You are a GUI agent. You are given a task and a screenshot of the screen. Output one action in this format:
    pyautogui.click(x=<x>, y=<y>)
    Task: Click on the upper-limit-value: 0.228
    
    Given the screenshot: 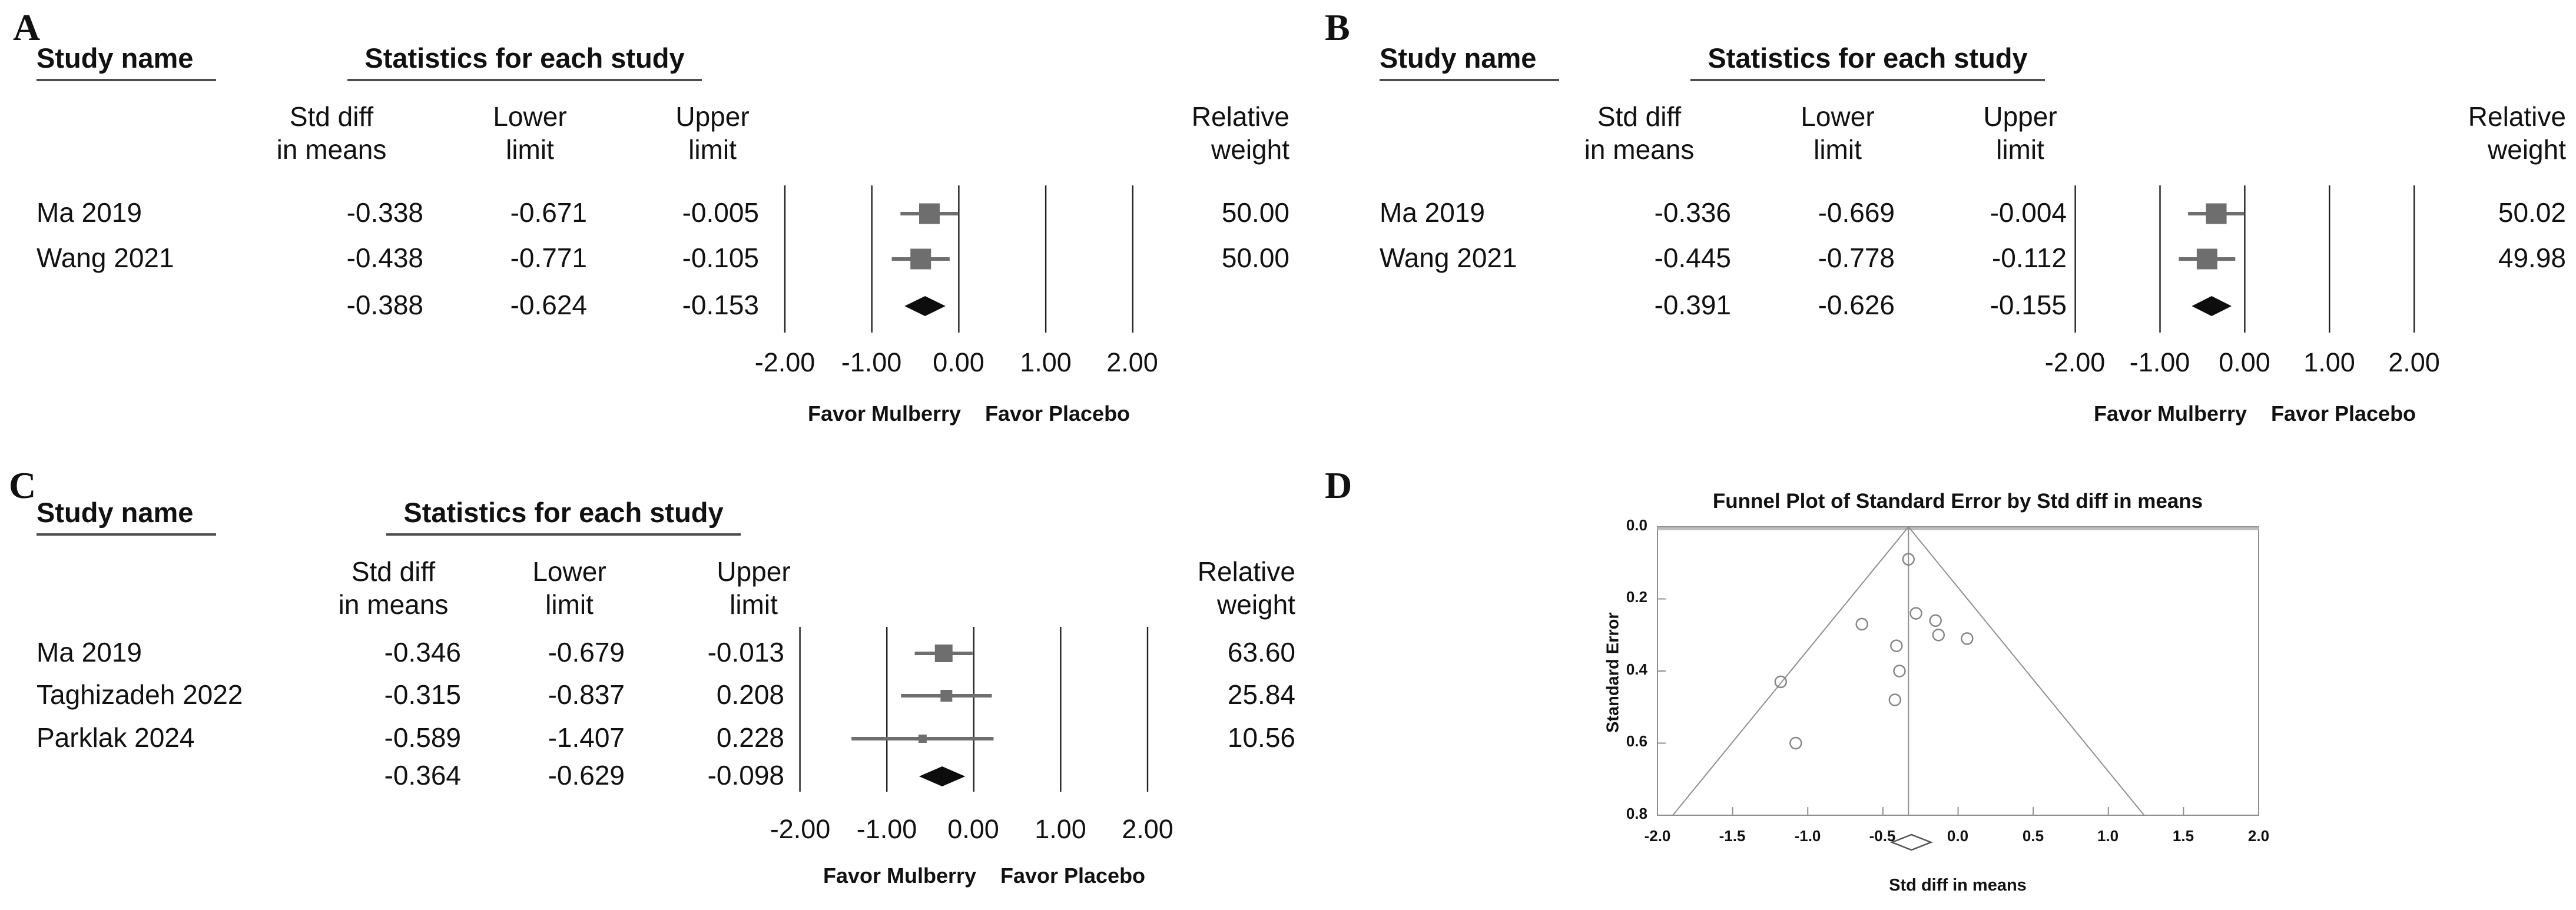 What is the action you would take?
    pyautogui.click(x=750, y=737)
    